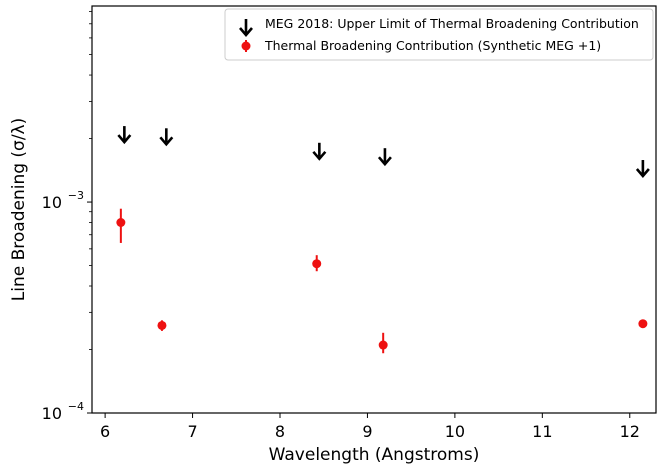  What do you see at coordinates (246, 28) in the screenshot?
I see `legend-arrow-marker` at bounding box center [246, 28].